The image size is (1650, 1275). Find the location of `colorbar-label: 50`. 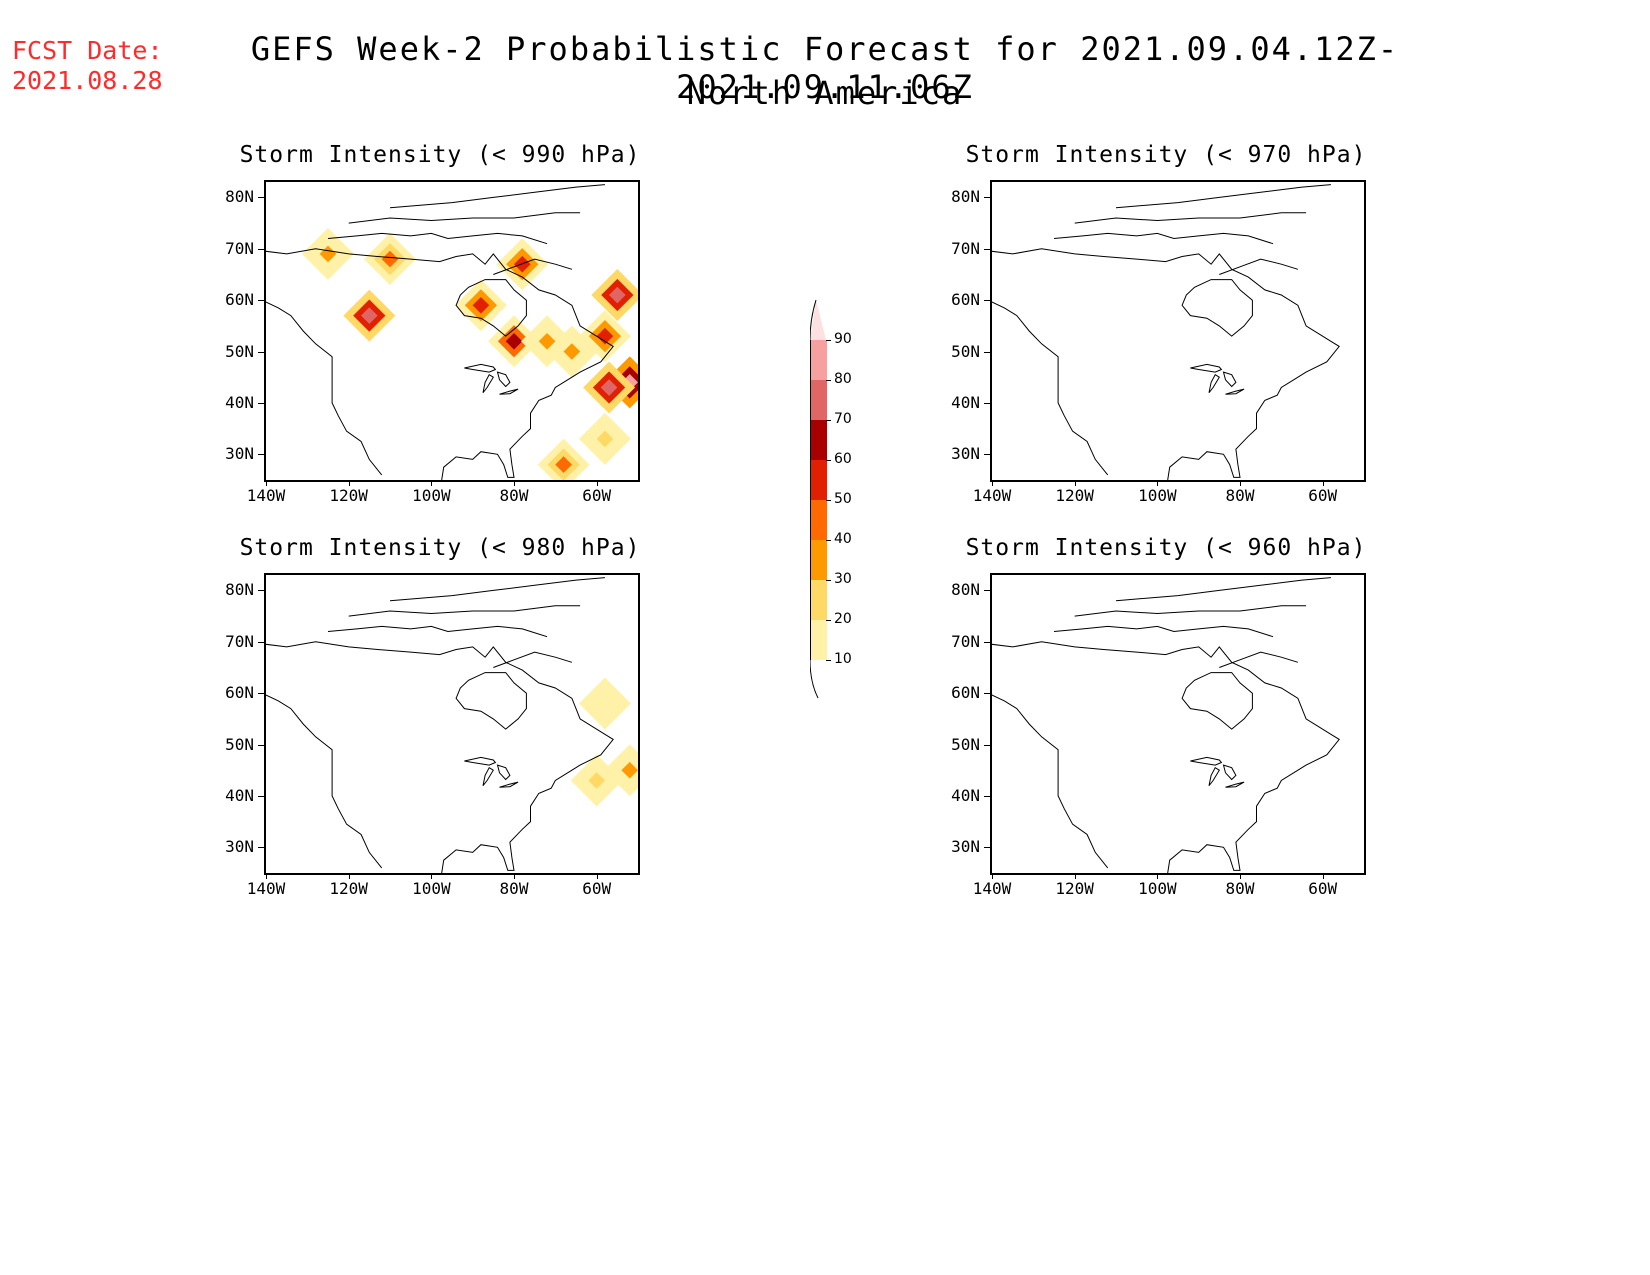

colorbar-label: 50 is located at coordinates (843, 499).